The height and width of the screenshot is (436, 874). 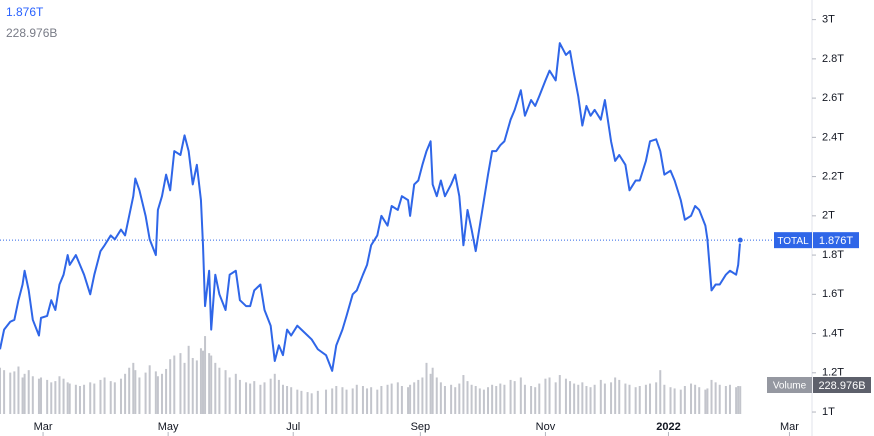 What do you see at coordinates (546, 427) in the screenshot?
I see `x-tick-label: Nov` at bounding box center [546, 427].